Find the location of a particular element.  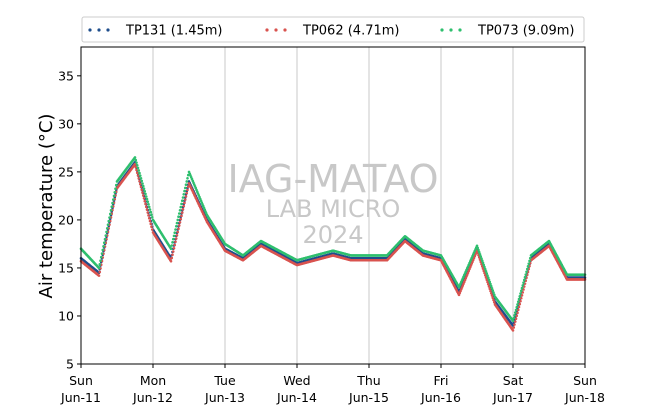

y-tick-label: 35 is located at coordinates (66, 75).